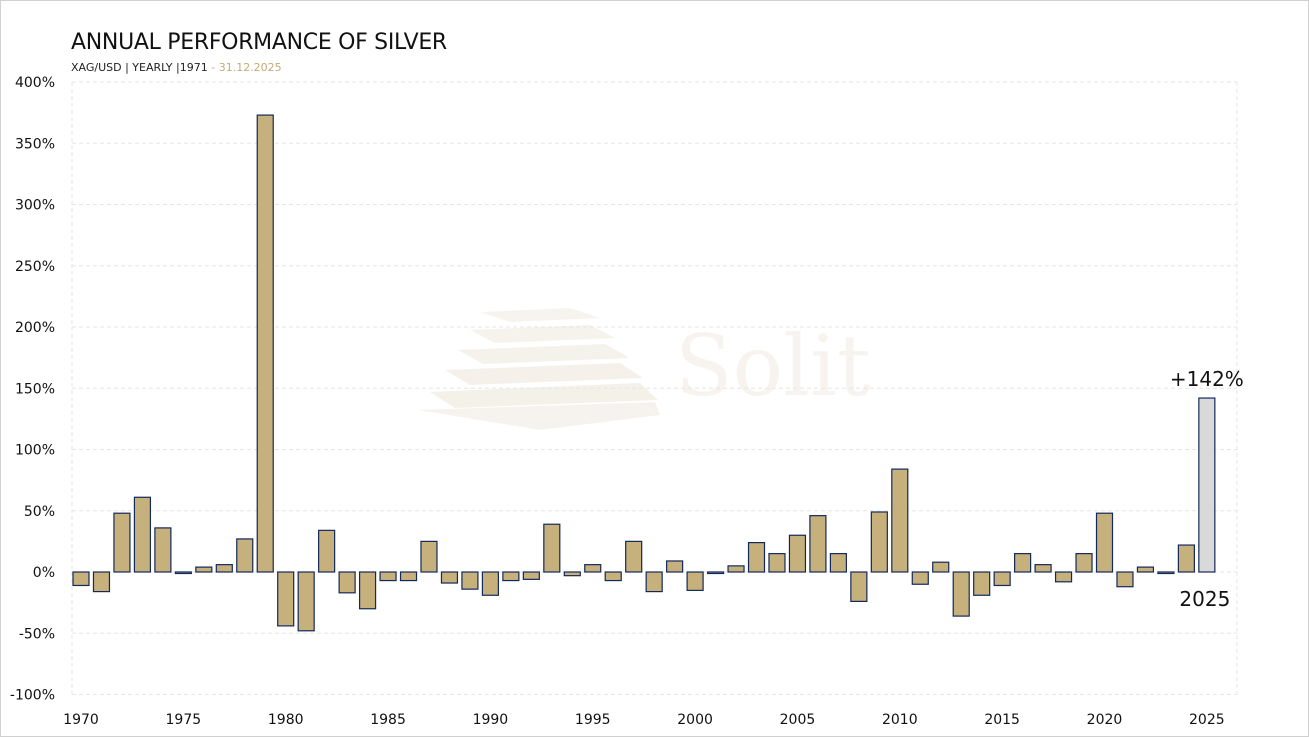  Describe the element at coordinates (593, 720) in the screenshot. I see `x-tick-label: 1995` at that location.